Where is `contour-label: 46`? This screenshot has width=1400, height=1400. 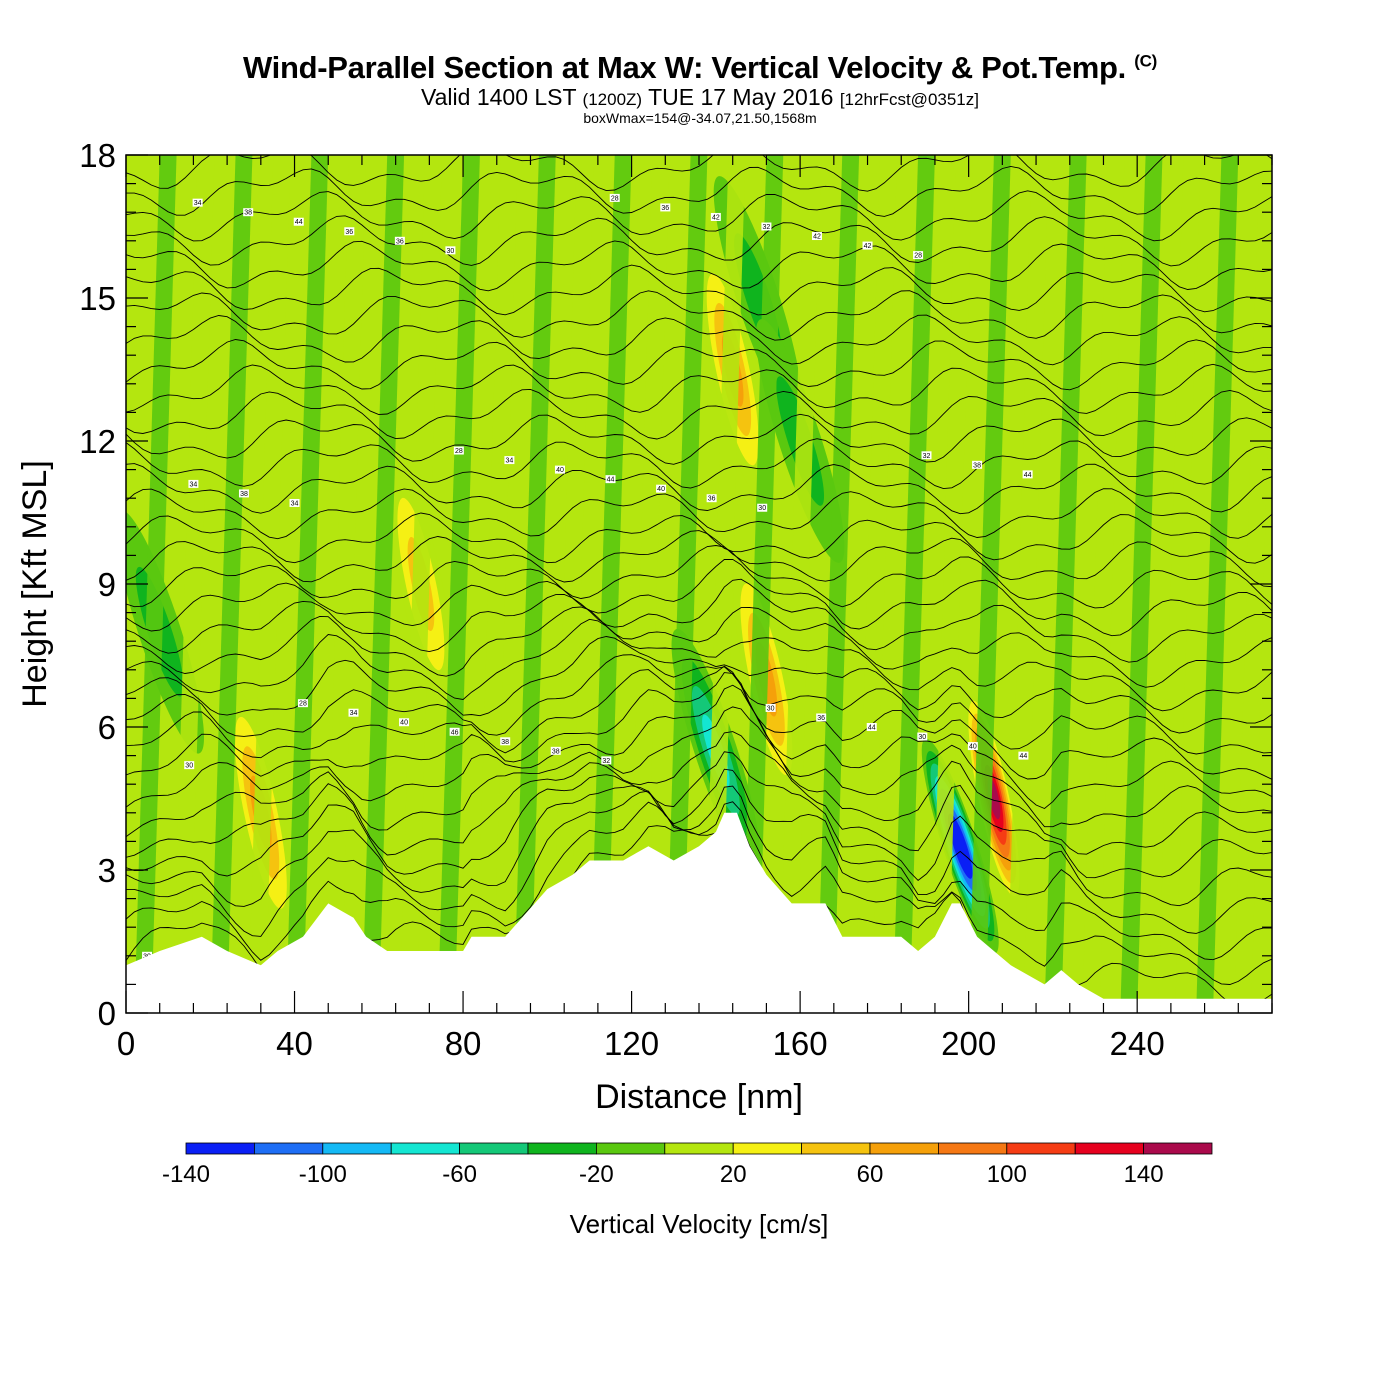 contour-label: 46 is located at coordinates (455, 732).